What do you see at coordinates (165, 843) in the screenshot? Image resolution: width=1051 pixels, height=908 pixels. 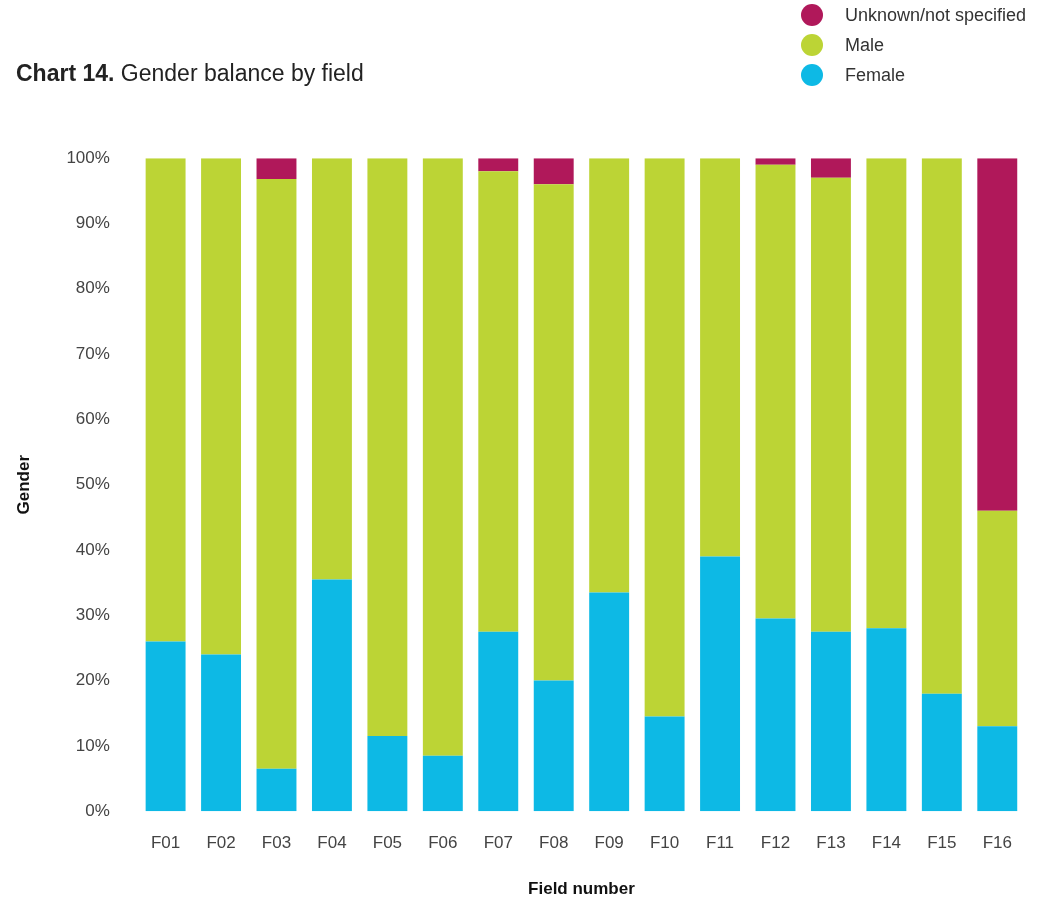 I see `x-tick-label: F01` at bounding box center [165, 843].